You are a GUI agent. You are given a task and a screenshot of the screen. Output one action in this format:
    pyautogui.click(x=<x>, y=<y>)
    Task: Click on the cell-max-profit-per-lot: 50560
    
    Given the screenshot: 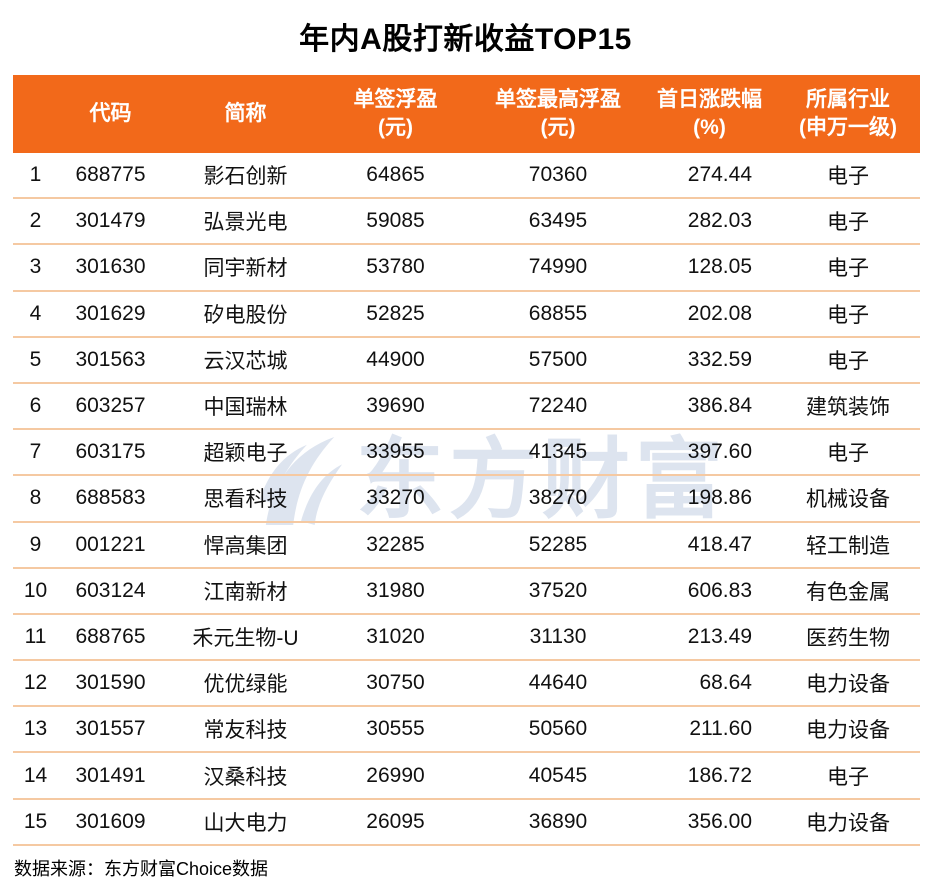 What is the action you would take?
    pyautogui.click(x=558, y=729)
    